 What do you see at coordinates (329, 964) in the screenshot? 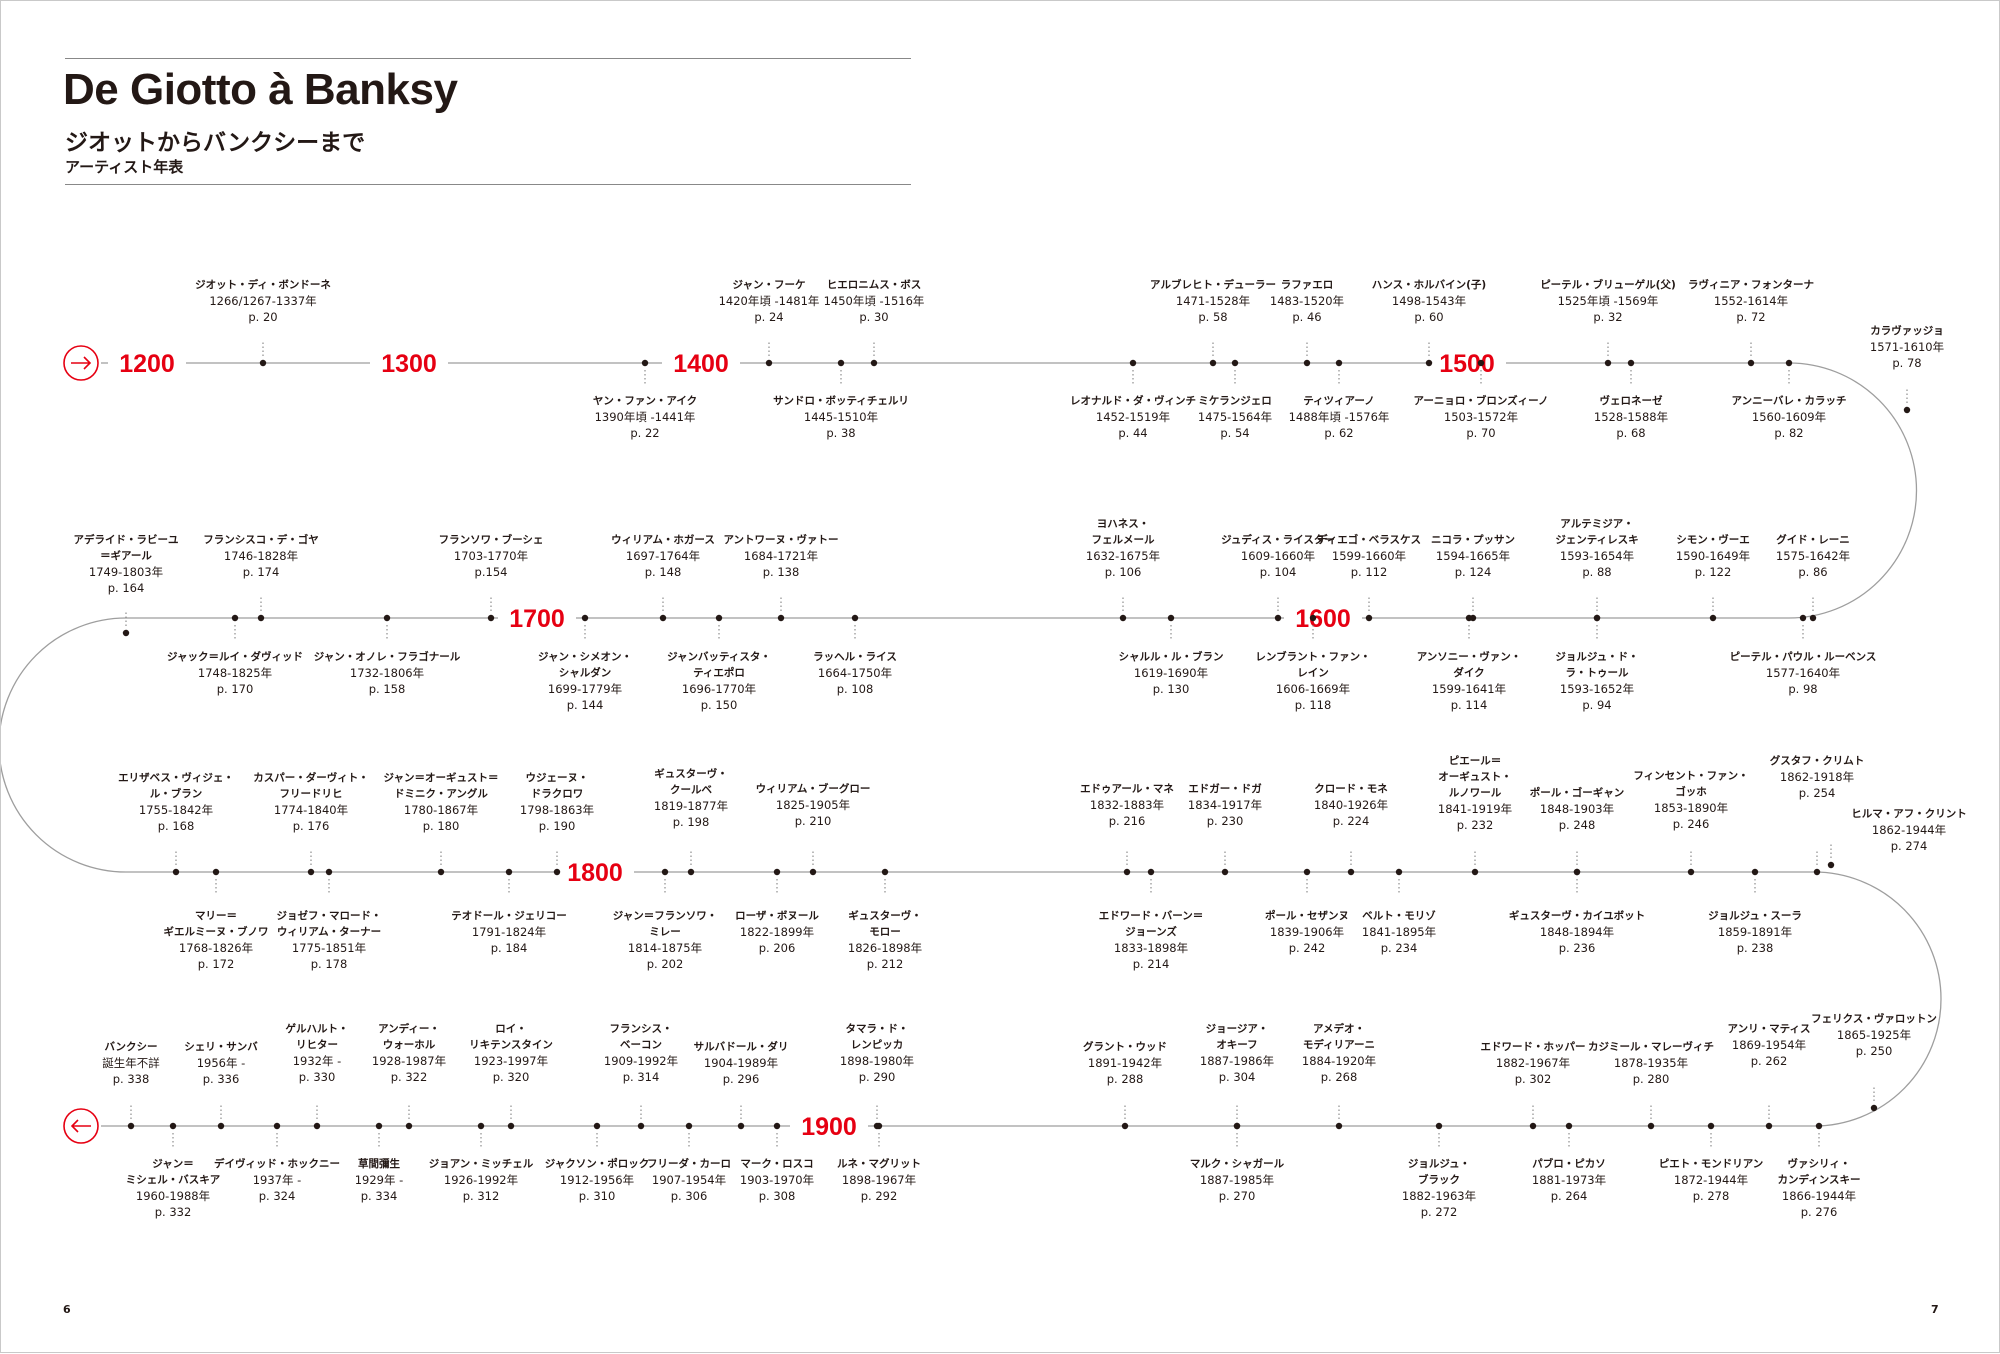
I see `artist-page: p. 178` at bounding box center [329, 964].